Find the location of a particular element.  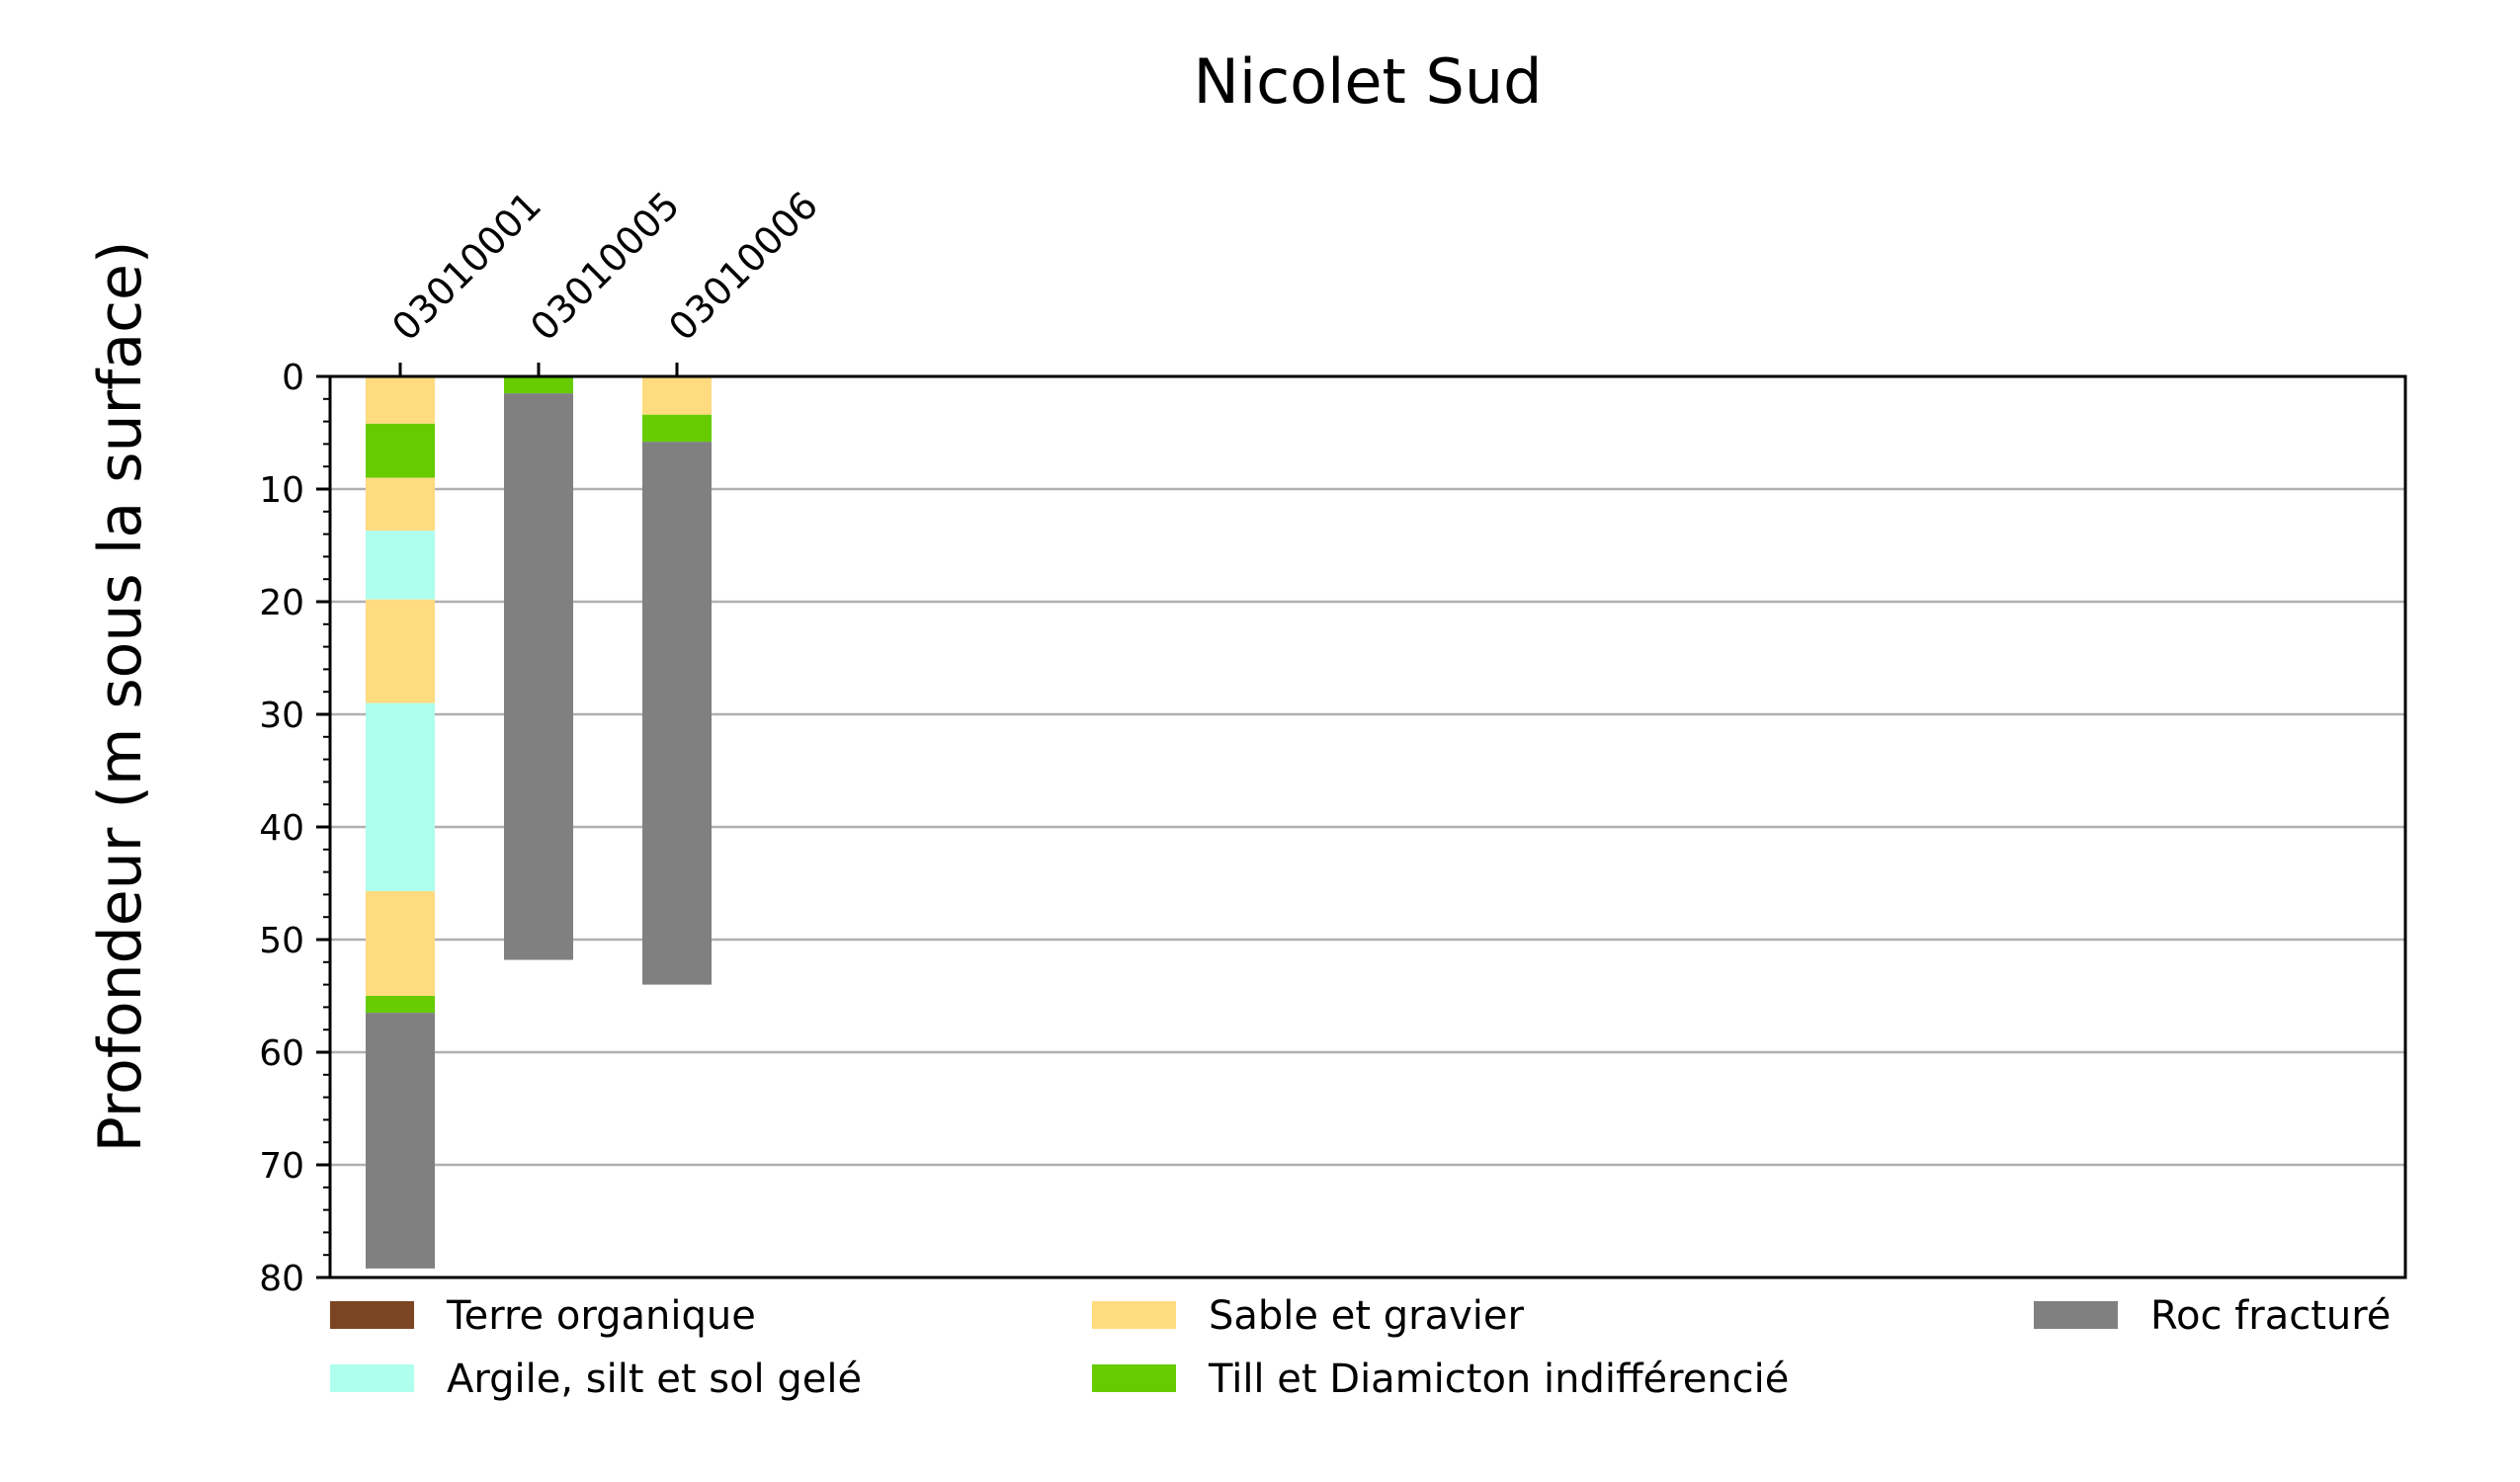

x-tick-label: 03010005 is located at coordinates (605, 266).